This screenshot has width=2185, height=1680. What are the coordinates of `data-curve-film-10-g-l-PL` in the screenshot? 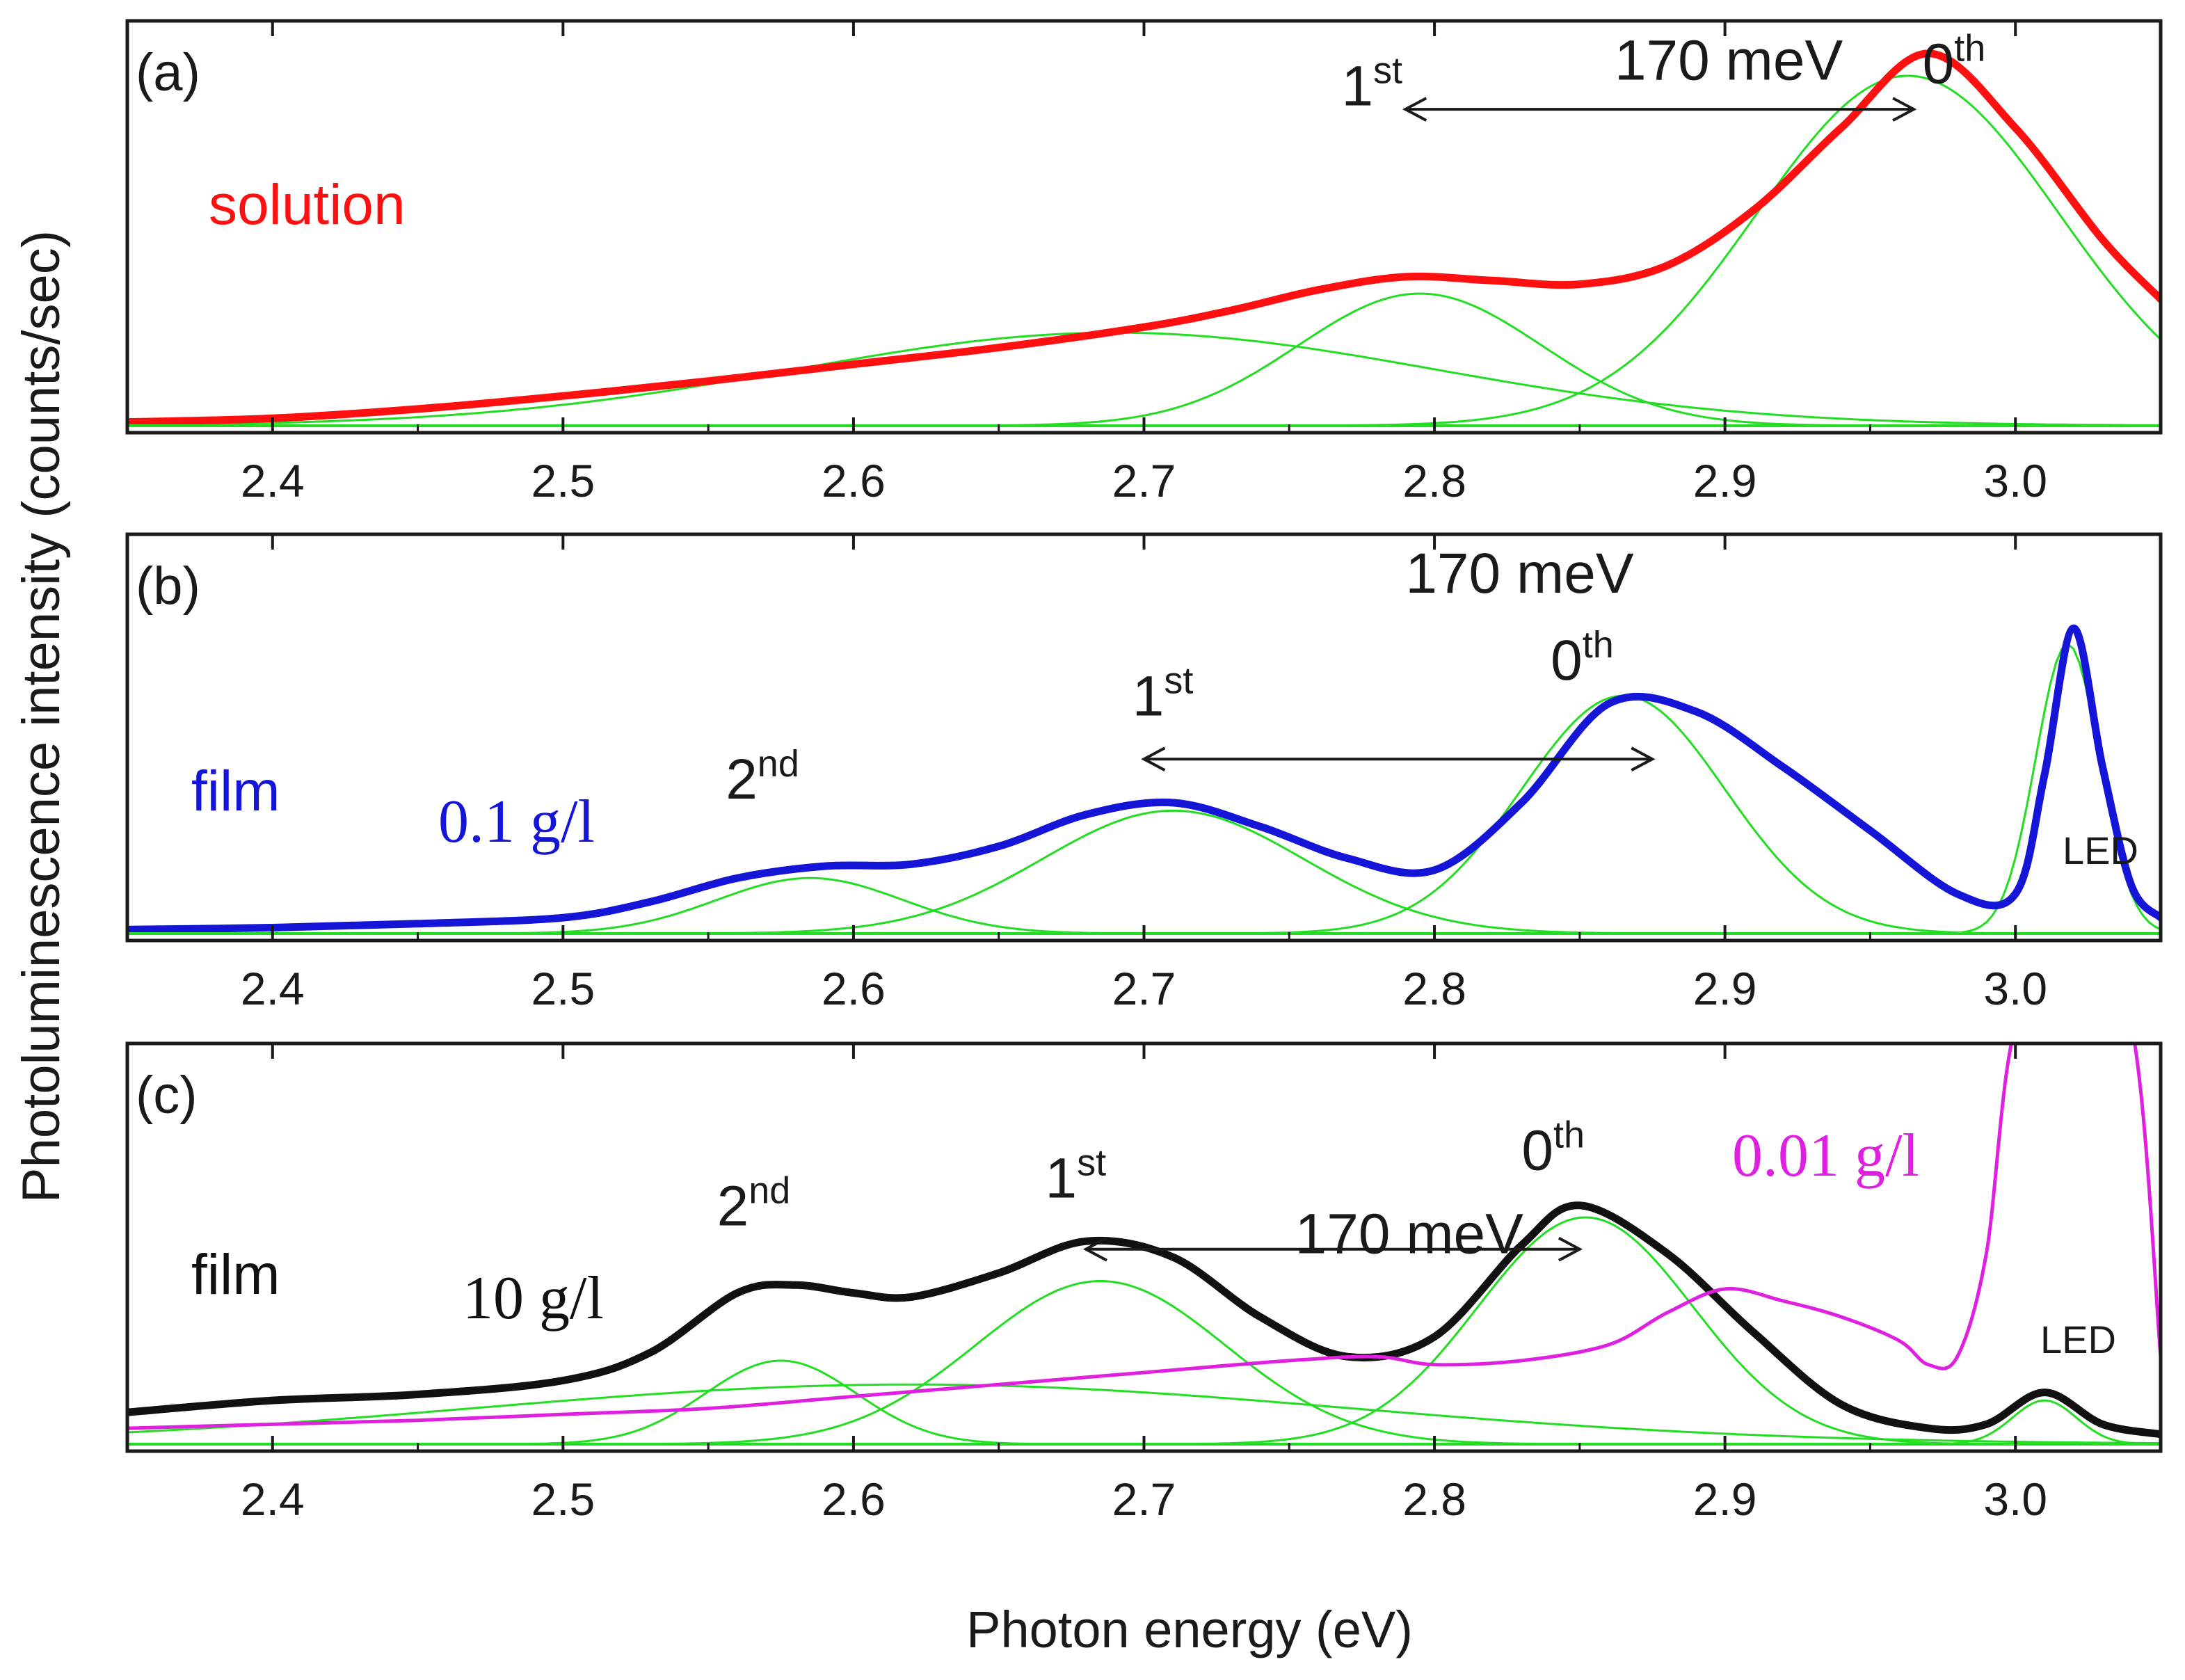 It's located at (1144, 1320).